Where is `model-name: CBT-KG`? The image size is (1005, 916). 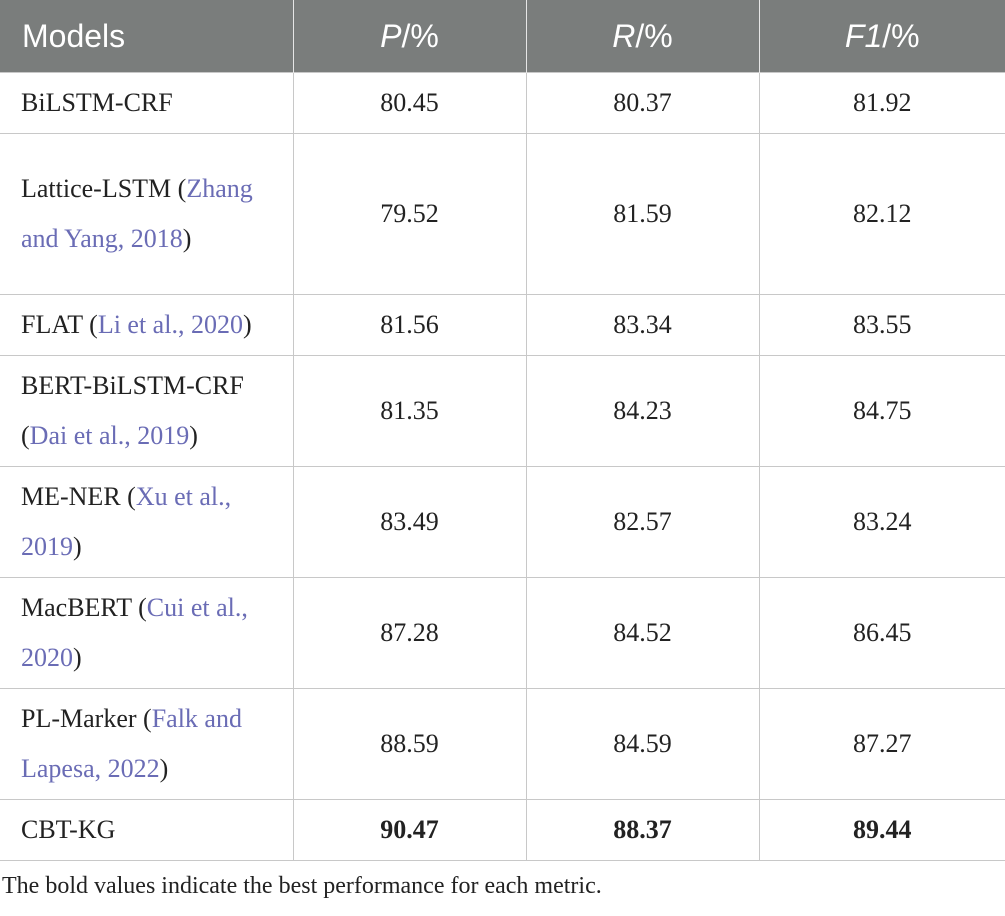 model-name: CBT-KG is located at coordinates (147, 830).